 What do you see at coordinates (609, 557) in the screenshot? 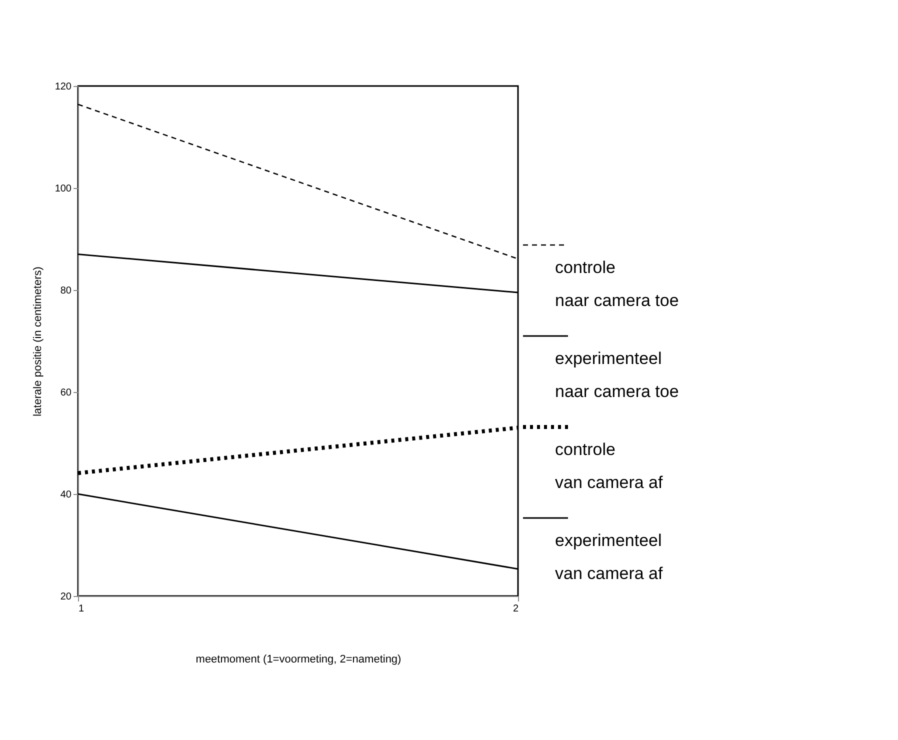
I see `legend-label: experimenteel van camera af` at bounding box center [609, 557].